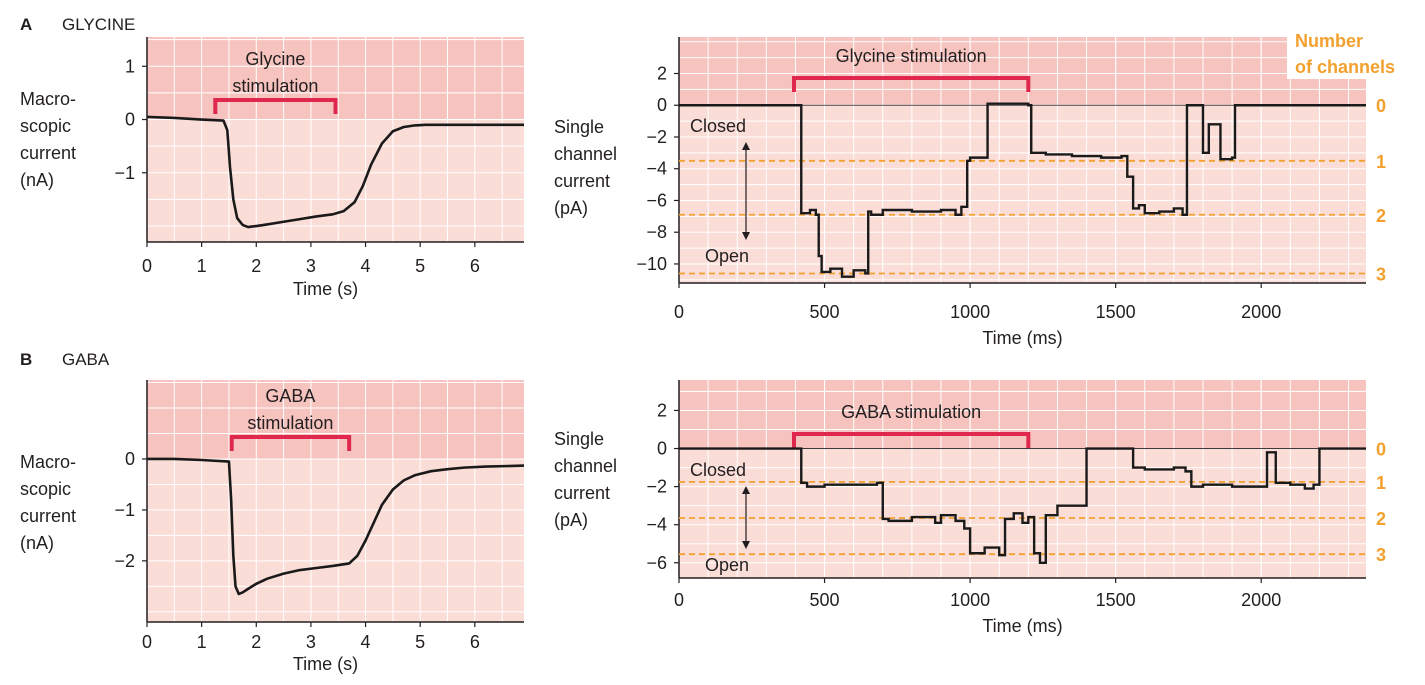 The width and height of the screenshot is (1425, 685). What do you see at coordinates (1352, 53) in the screenshot?
I see `channels-legend-box` at bounding box center [1352, 53].